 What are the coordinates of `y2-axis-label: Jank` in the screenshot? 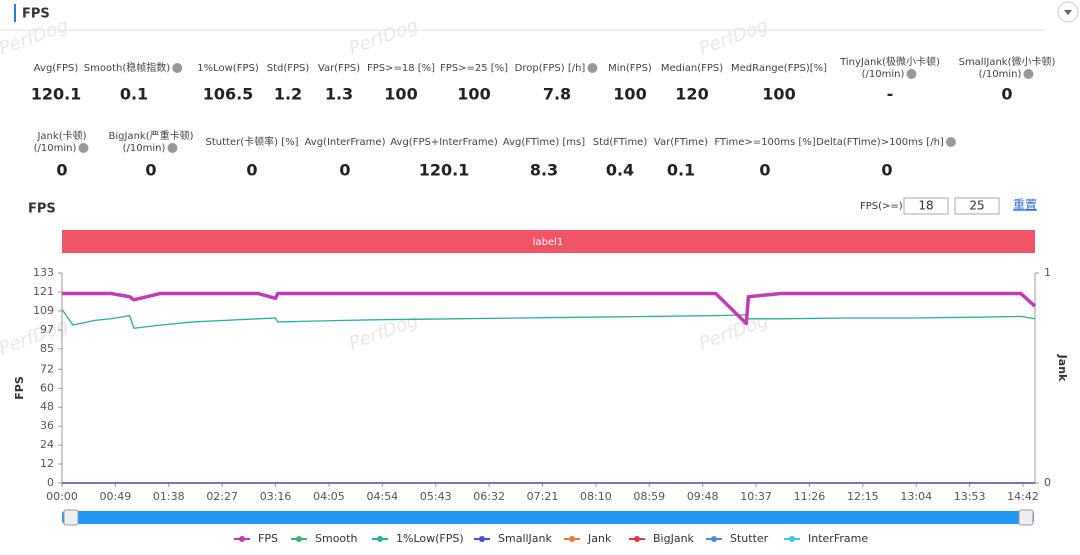 It's located at (1062, 368).